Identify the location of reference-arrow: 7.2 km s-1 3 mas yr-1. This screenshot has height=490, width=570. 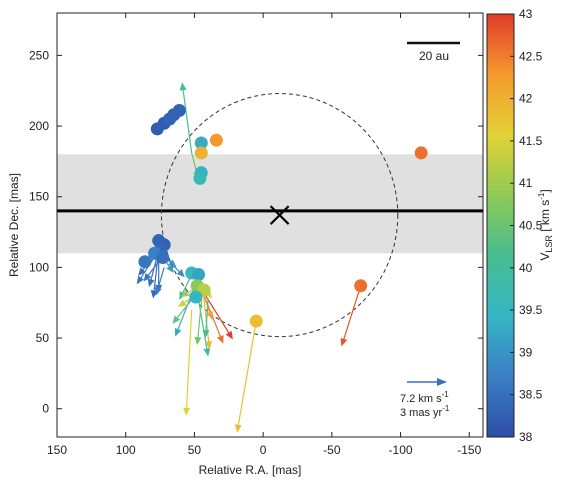
(425, 398).